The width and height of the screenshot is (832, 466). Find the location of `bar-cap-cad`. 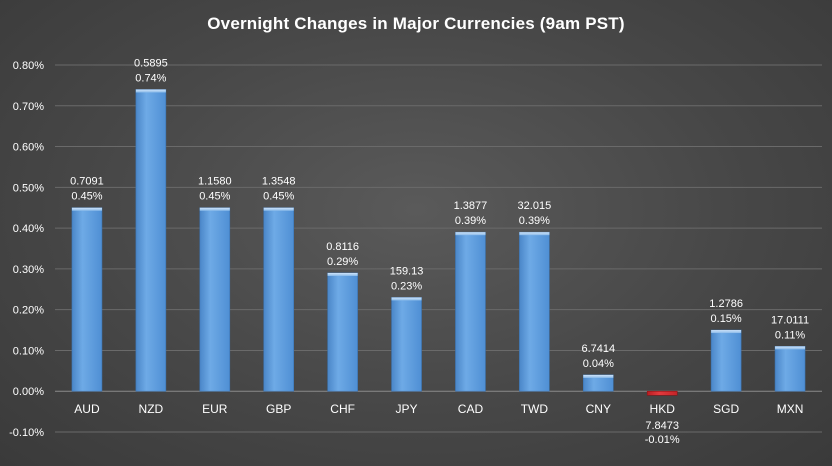

bar-cap-cad is located at coordinates (470, 234).